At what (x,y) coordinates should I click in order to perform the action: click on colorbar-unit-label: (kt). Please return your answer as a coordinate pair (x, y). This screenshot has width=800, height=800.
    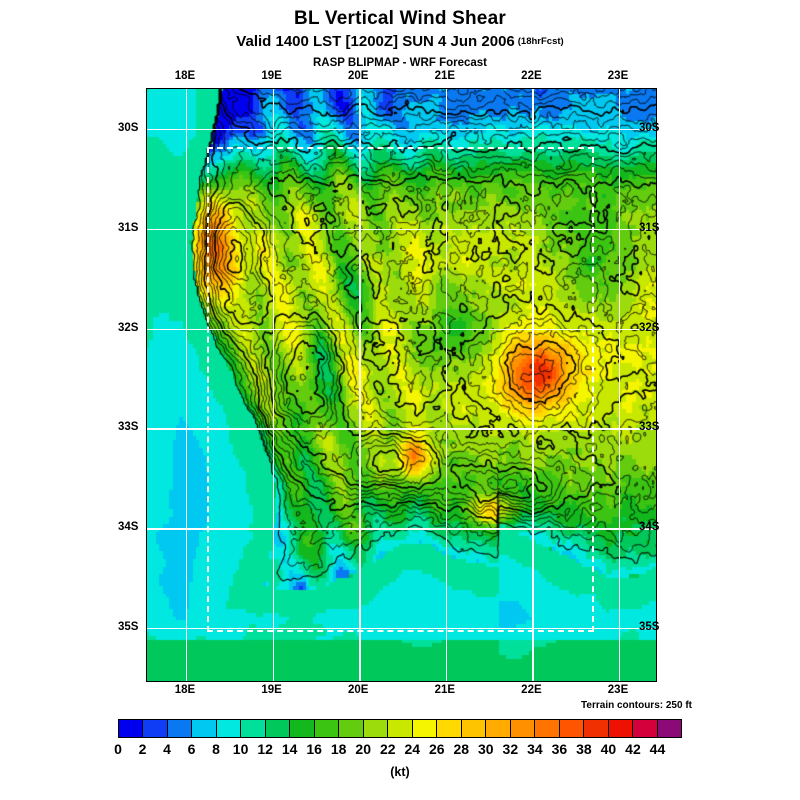
    Looking at the image, I should click on (400, 772).